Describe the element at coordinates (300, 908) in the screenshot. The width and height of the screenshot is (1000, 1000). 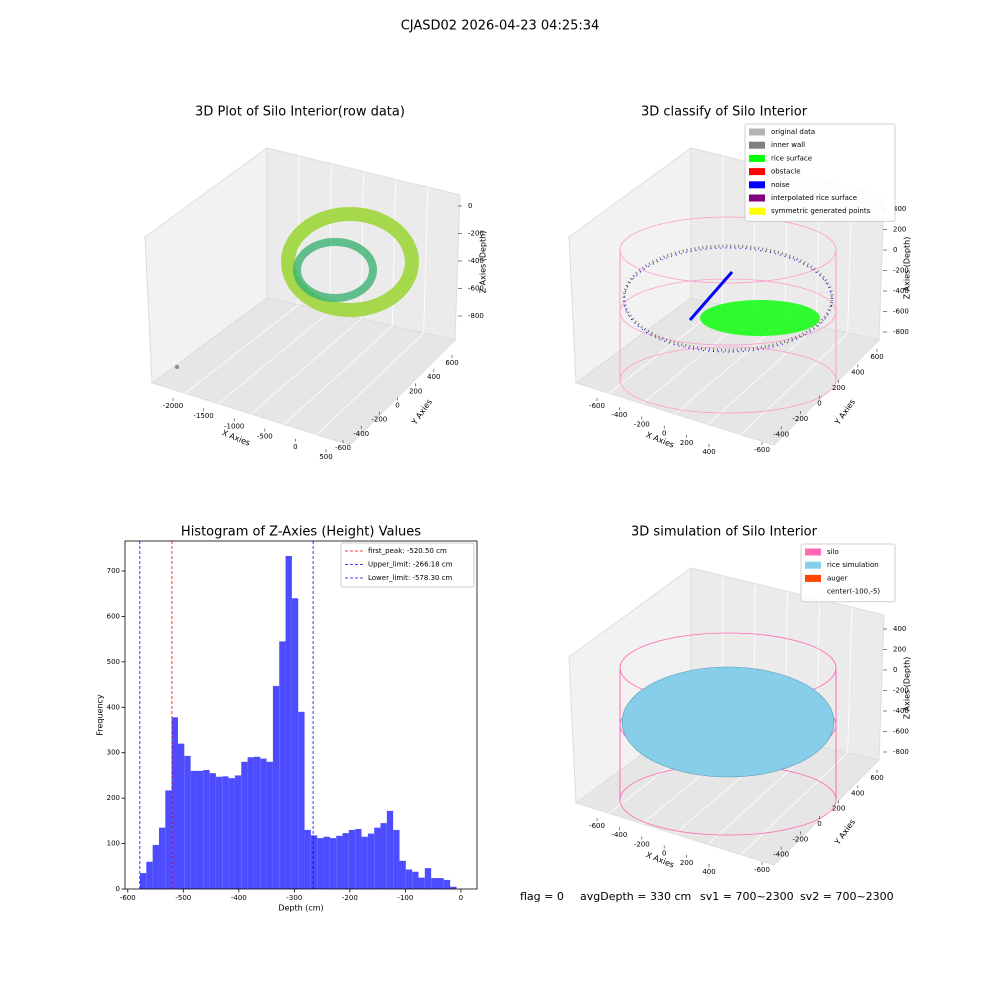
I see `x-axis-label: Depth (cm)` at that location.